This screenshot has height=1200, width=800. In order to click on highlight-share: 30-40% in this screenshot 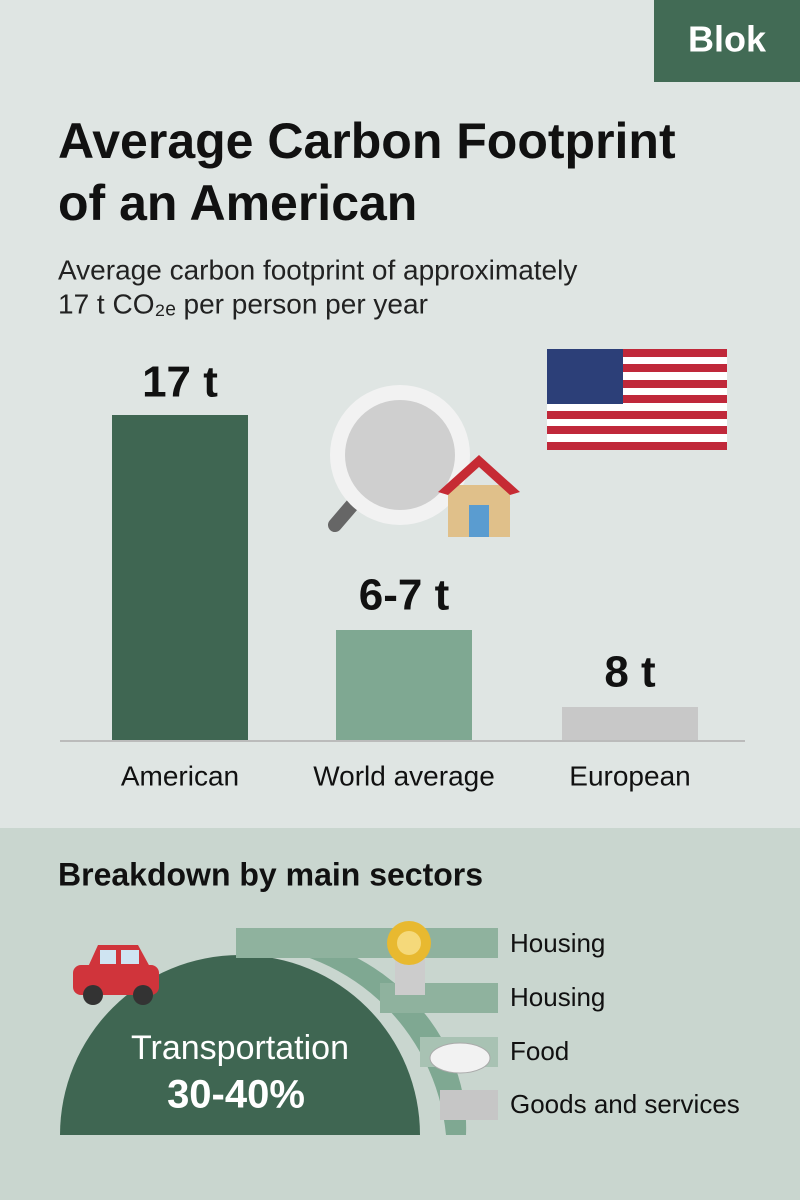, I will do `click(236, 1095)`.